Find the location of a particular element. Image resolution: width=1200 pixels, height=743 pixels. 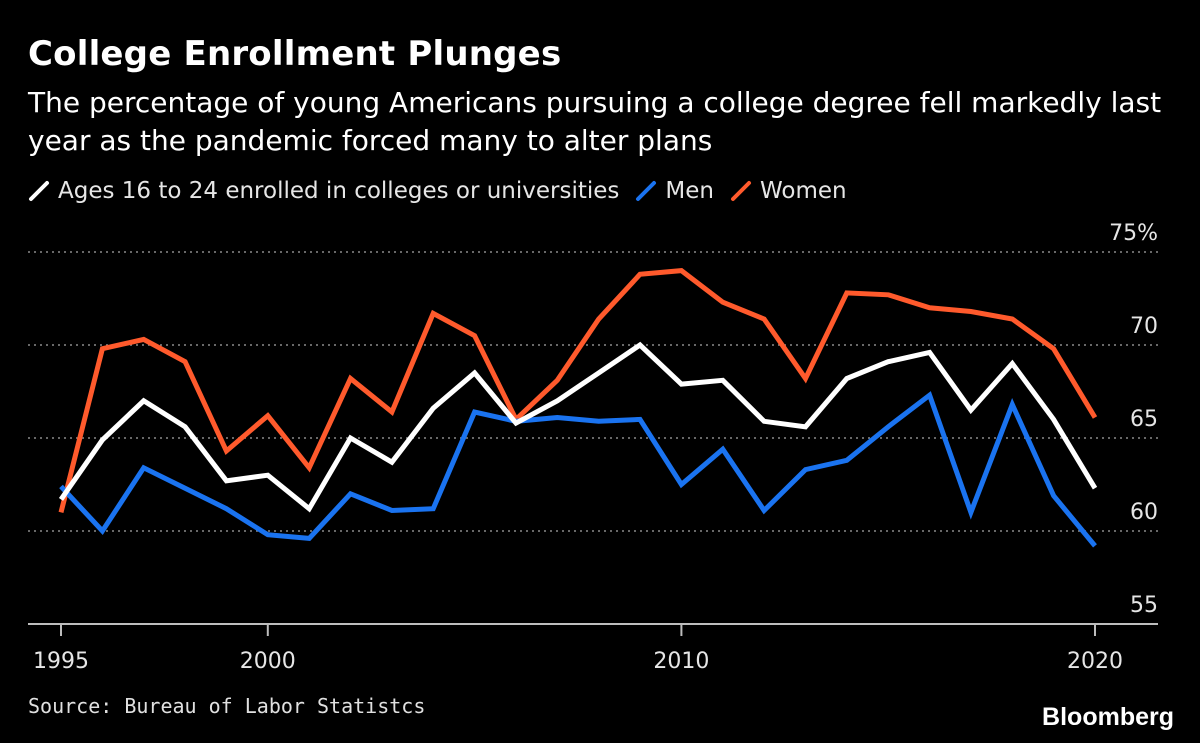

legend-swatch-women is located at coordinates (741, 191).